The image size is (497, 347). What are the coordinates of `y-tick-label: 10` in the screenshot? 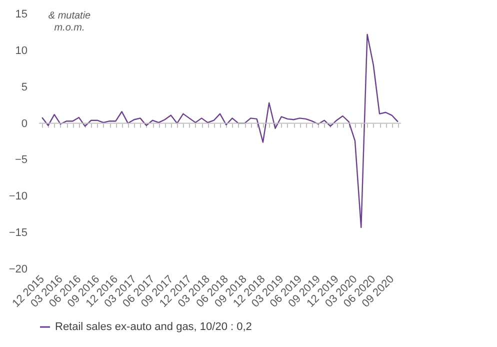 It's located at (21, 50).